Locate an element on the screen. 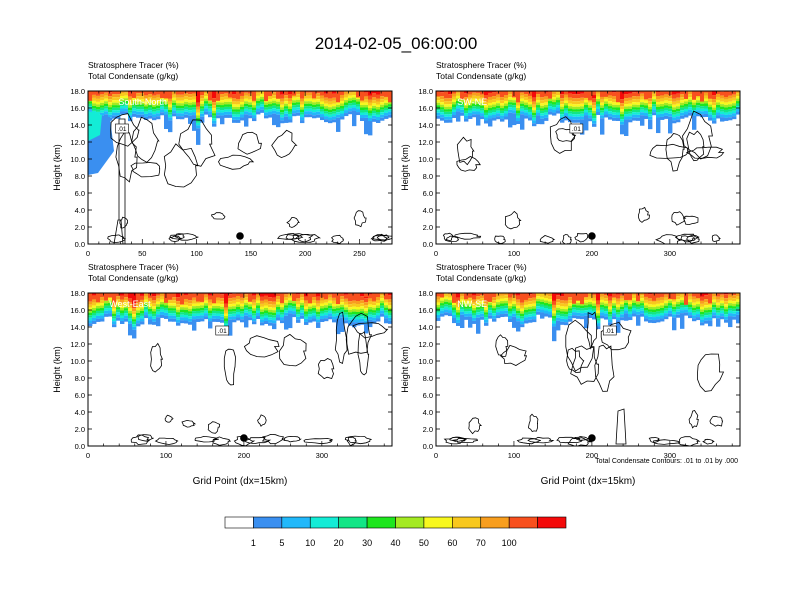 The image size is (792, 612). colorbar-label: 100 is located at coordinates (509, 543).